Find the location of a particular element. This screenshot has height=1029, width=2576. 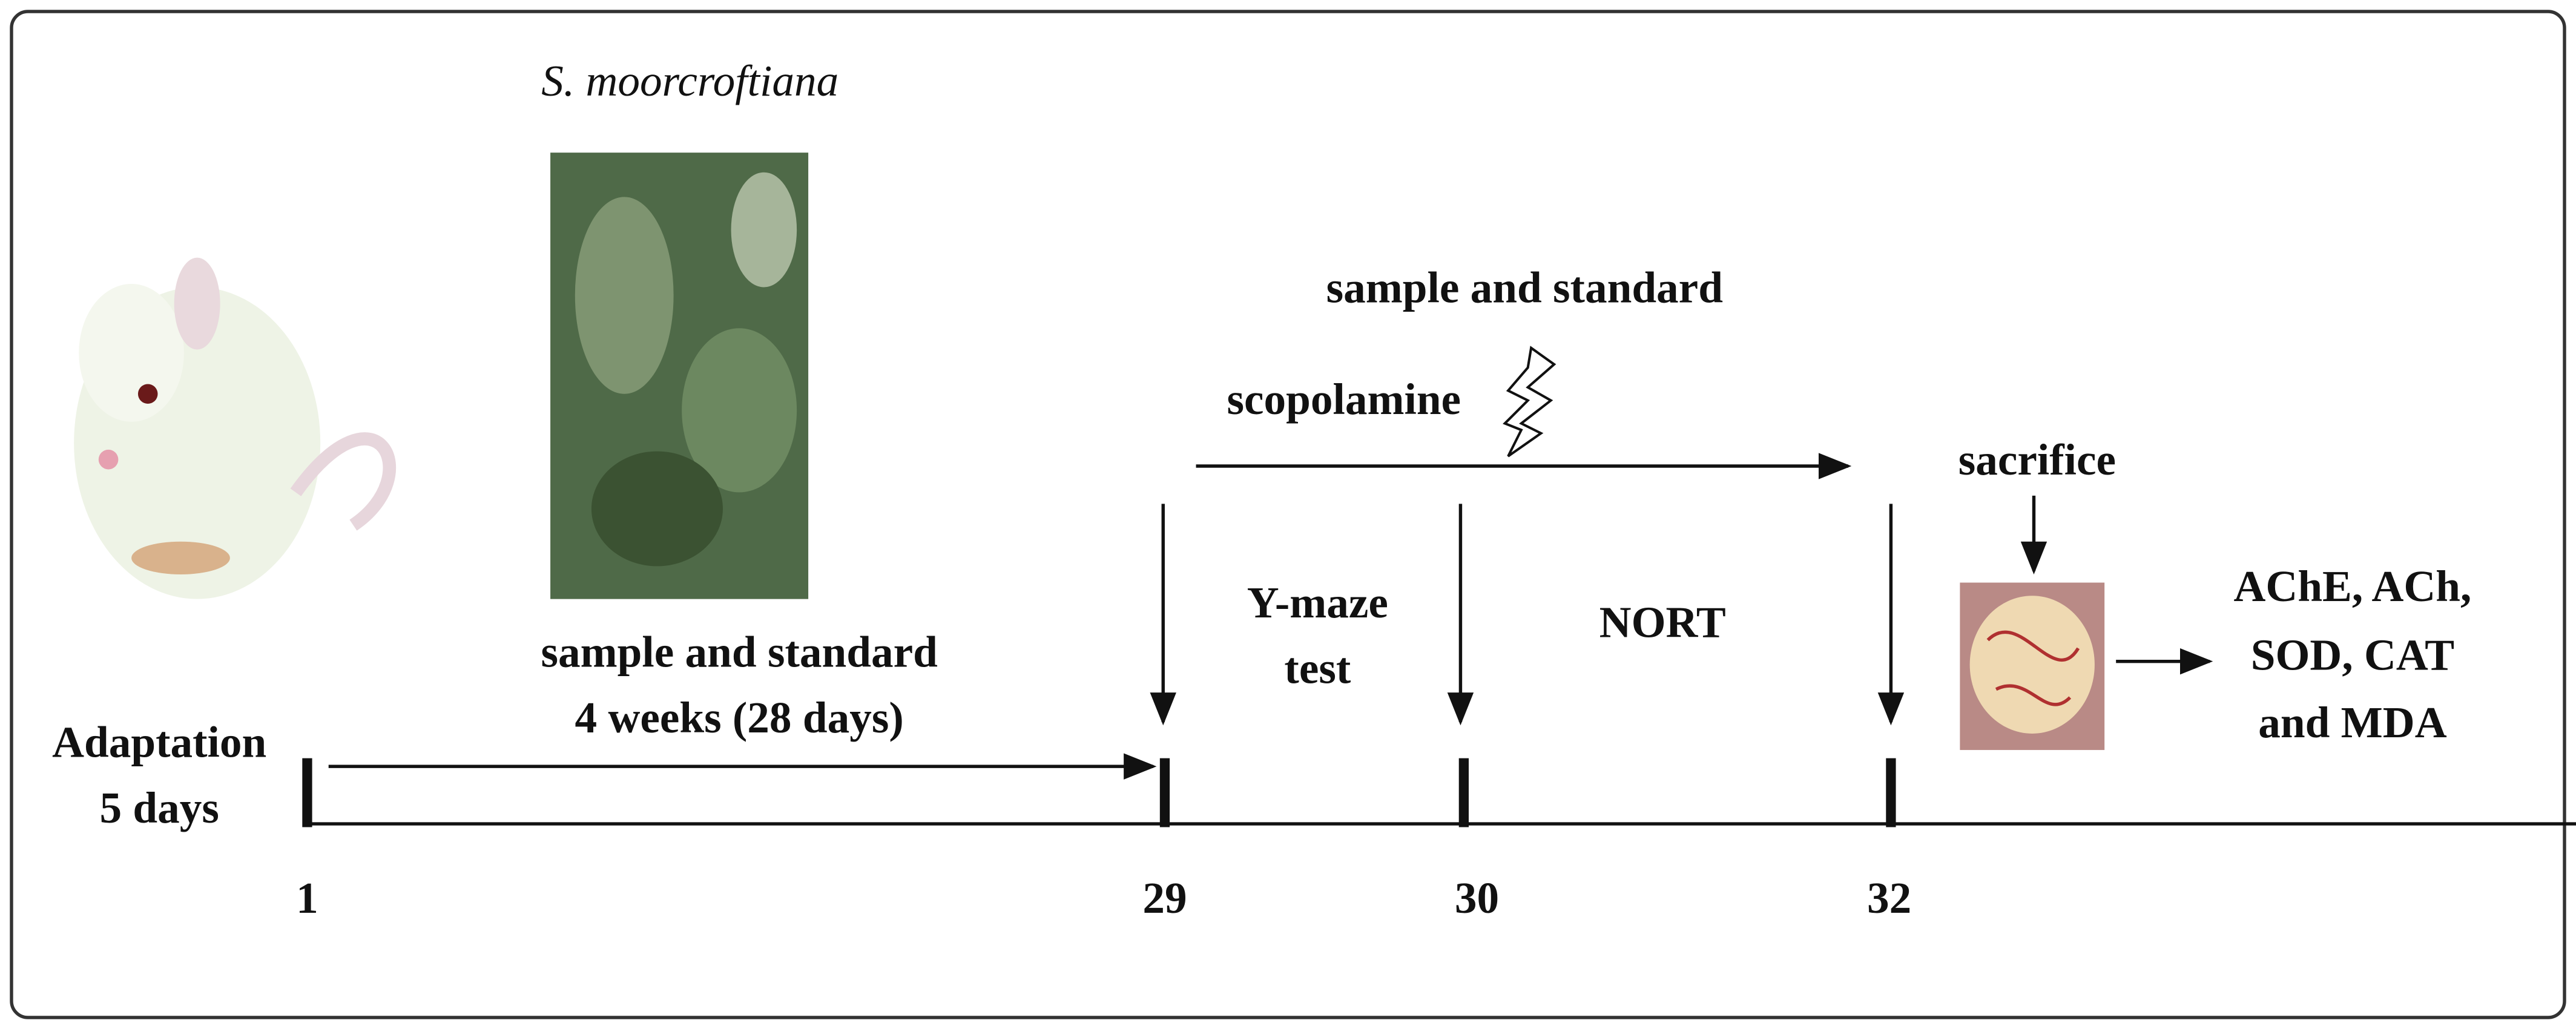

inducer-label: scopolamine is located at coordinates (1344, 400).